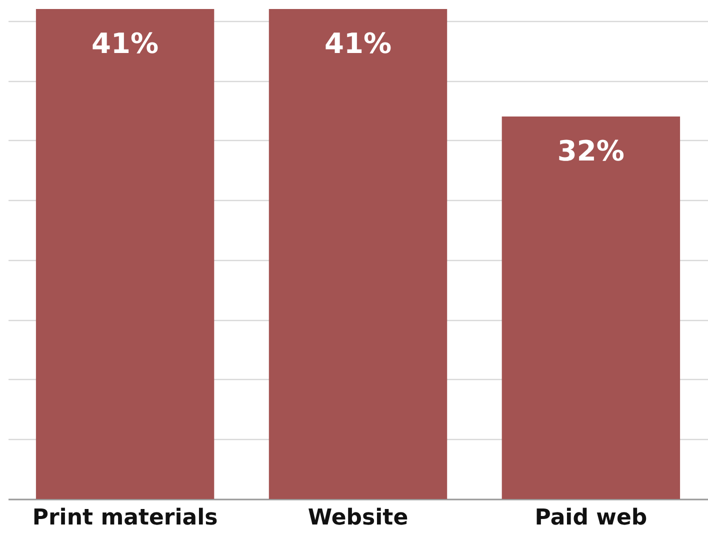  Describe the element at coordinates (358, 518) in the screenshot. I see `x-tick-label: Website` at that location.